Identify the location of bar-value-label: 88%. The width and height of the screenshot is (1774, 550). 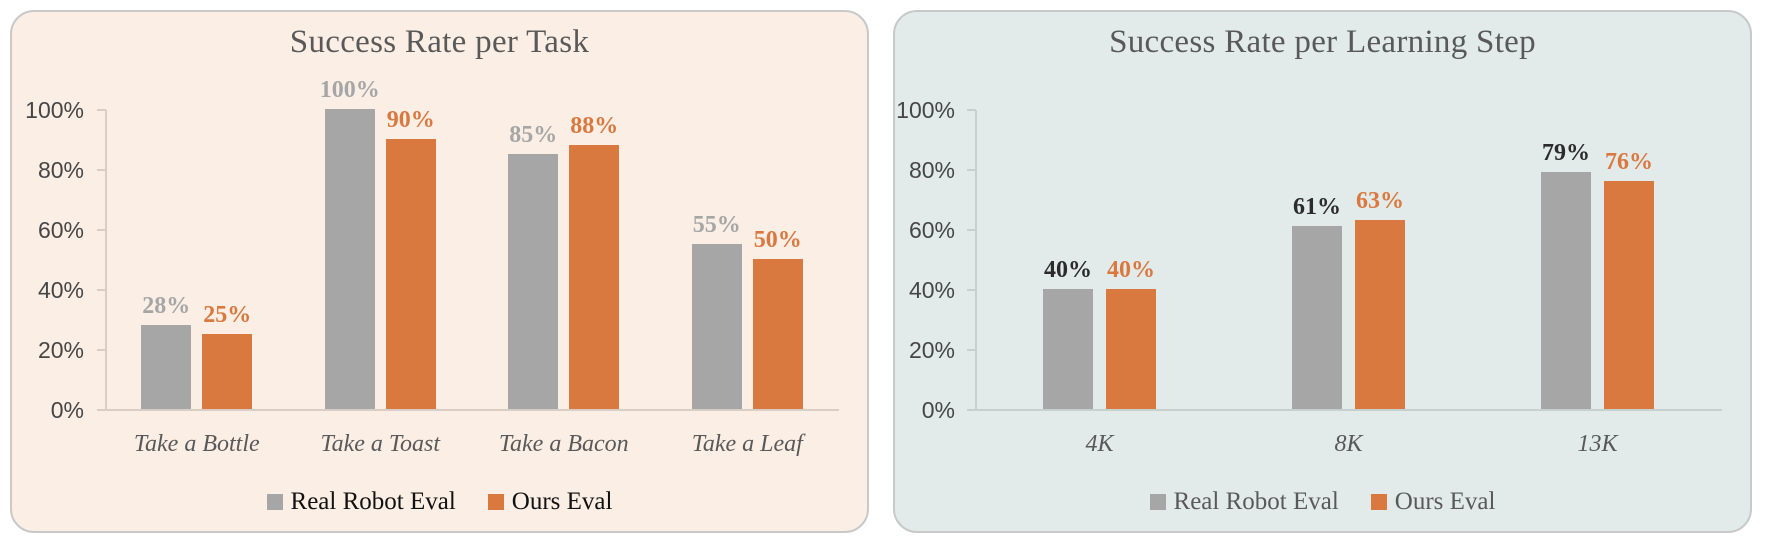
(594, 126).